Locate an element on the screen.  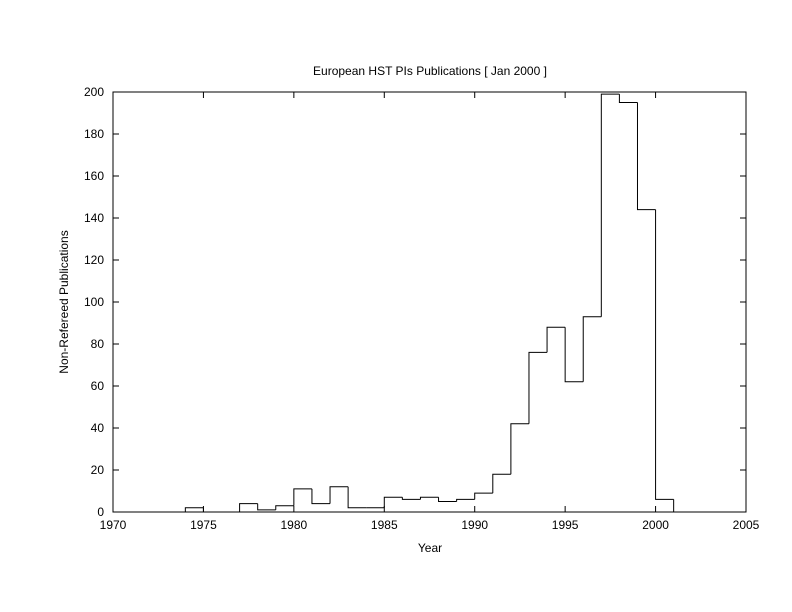
x-tick-label: 1970 is located at coordinates (113, 525).